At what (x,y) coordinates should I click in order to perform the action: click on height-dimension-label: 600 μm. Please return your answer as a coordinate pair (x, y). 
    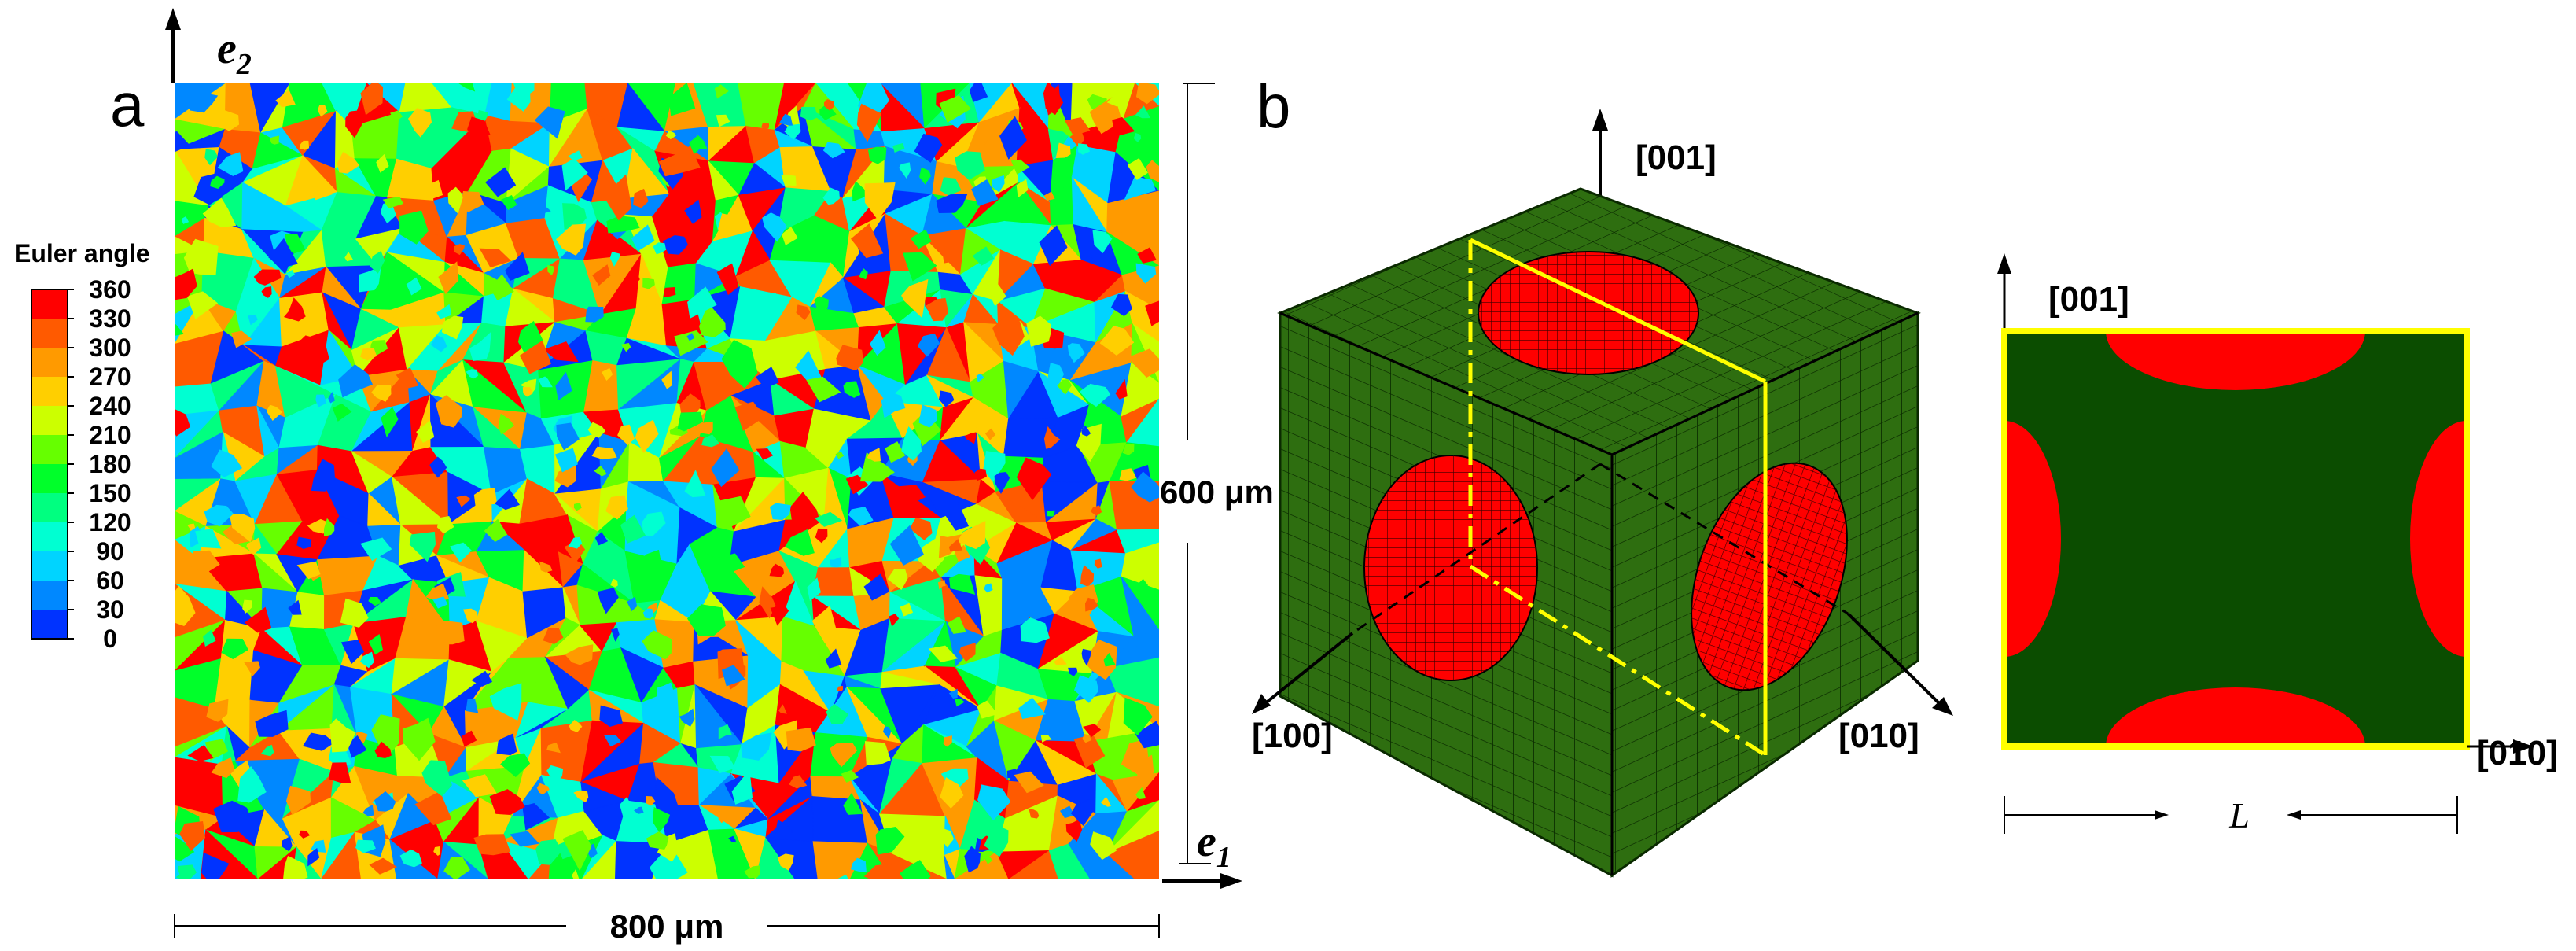
    Looking at the image, I should click on (1217, 493).